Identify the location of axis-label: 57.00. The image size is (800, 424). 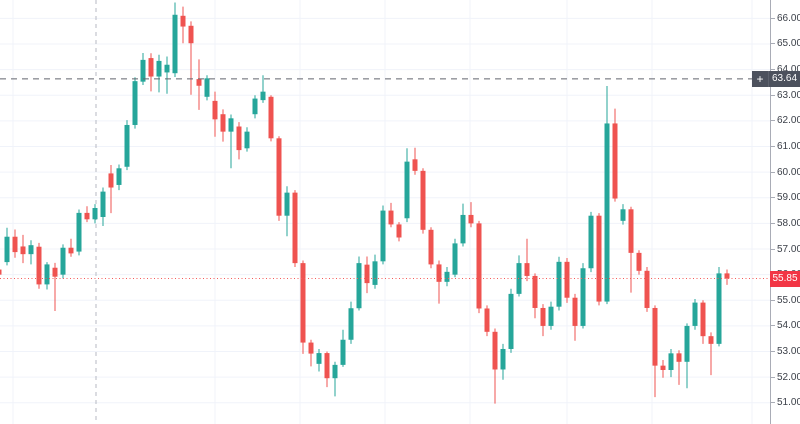
(788, 249).